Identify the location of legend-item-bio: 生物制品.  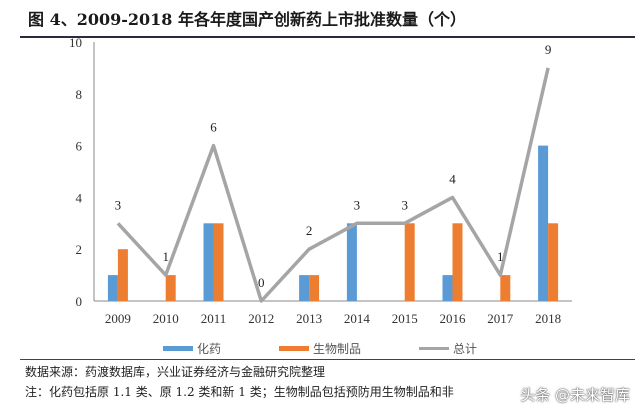
(319, 348).